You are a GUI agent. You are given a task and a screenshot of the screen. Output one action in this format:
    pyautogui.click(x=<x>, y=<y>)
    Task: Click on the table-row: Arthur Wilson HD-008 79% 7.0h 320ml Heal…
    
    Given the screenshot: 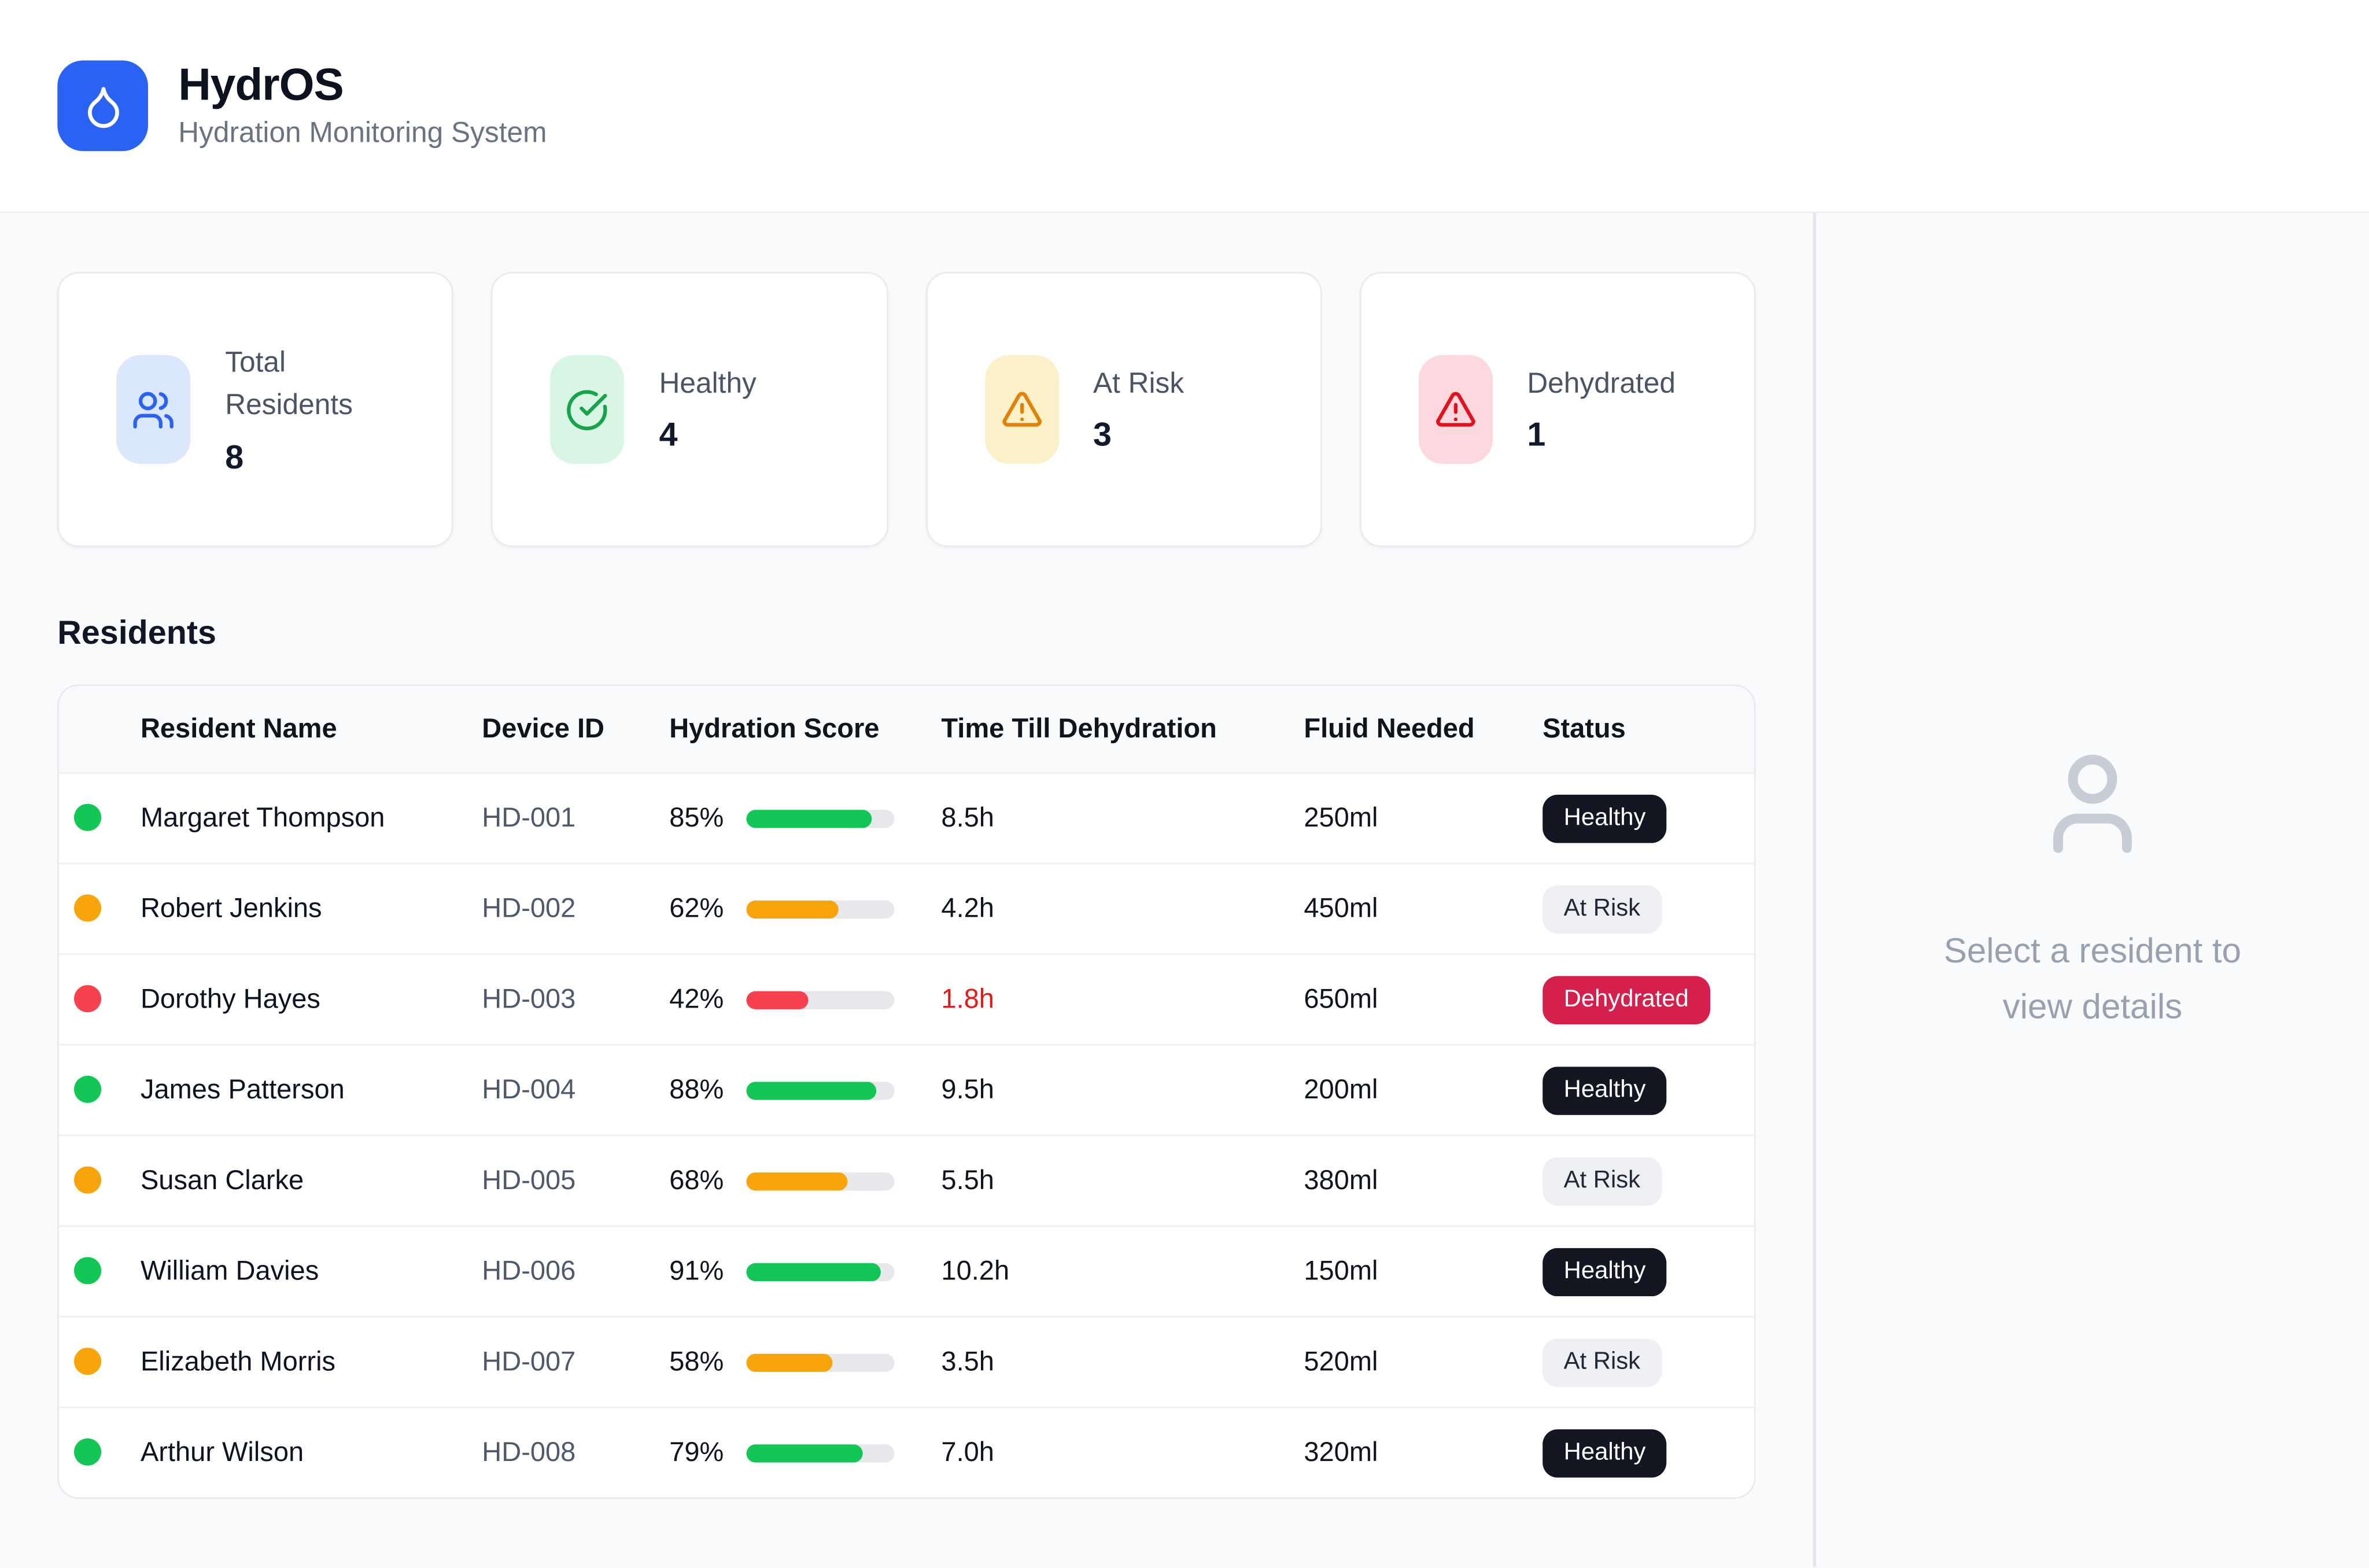 What is the action you would take?
    pyautogui.click(x=906, y=1451)
    